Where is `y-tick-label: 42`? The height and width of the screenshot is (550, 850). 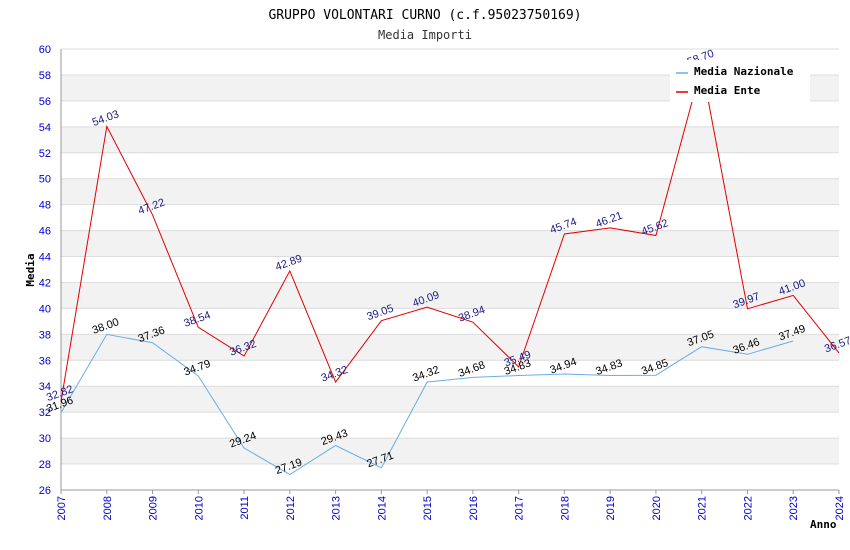
y-tick-label: 42 is located at coordinates (45, 283).